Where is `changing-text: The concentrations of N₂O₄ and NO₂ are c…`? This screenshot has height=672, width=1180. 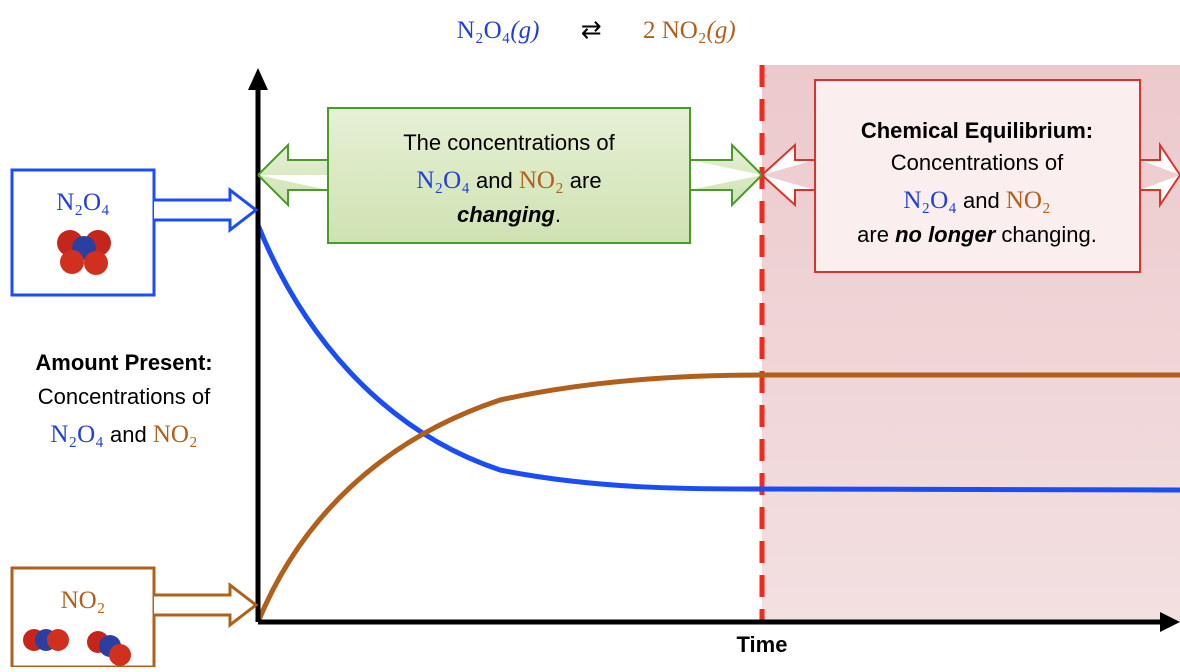 changing-text: The concentrations of N₂O₄ and NO₂ are c… is located at coordinates (509, 178).